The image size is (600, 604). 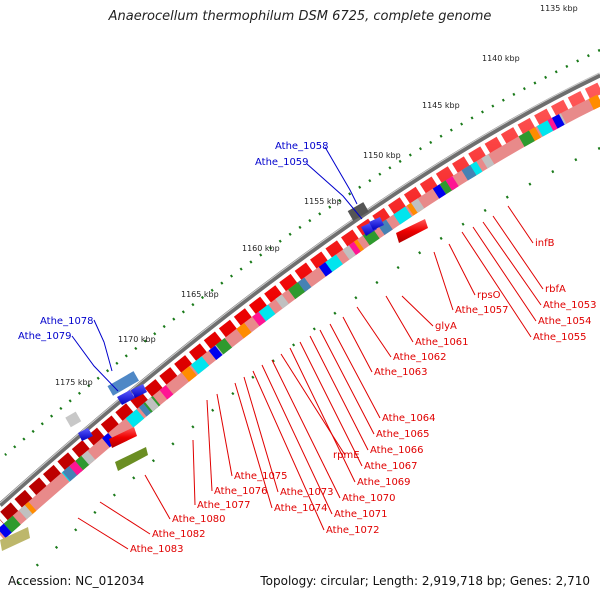 I want to click on gene-label-athe-1082: Athe_1082, so click(x=179, y=534).